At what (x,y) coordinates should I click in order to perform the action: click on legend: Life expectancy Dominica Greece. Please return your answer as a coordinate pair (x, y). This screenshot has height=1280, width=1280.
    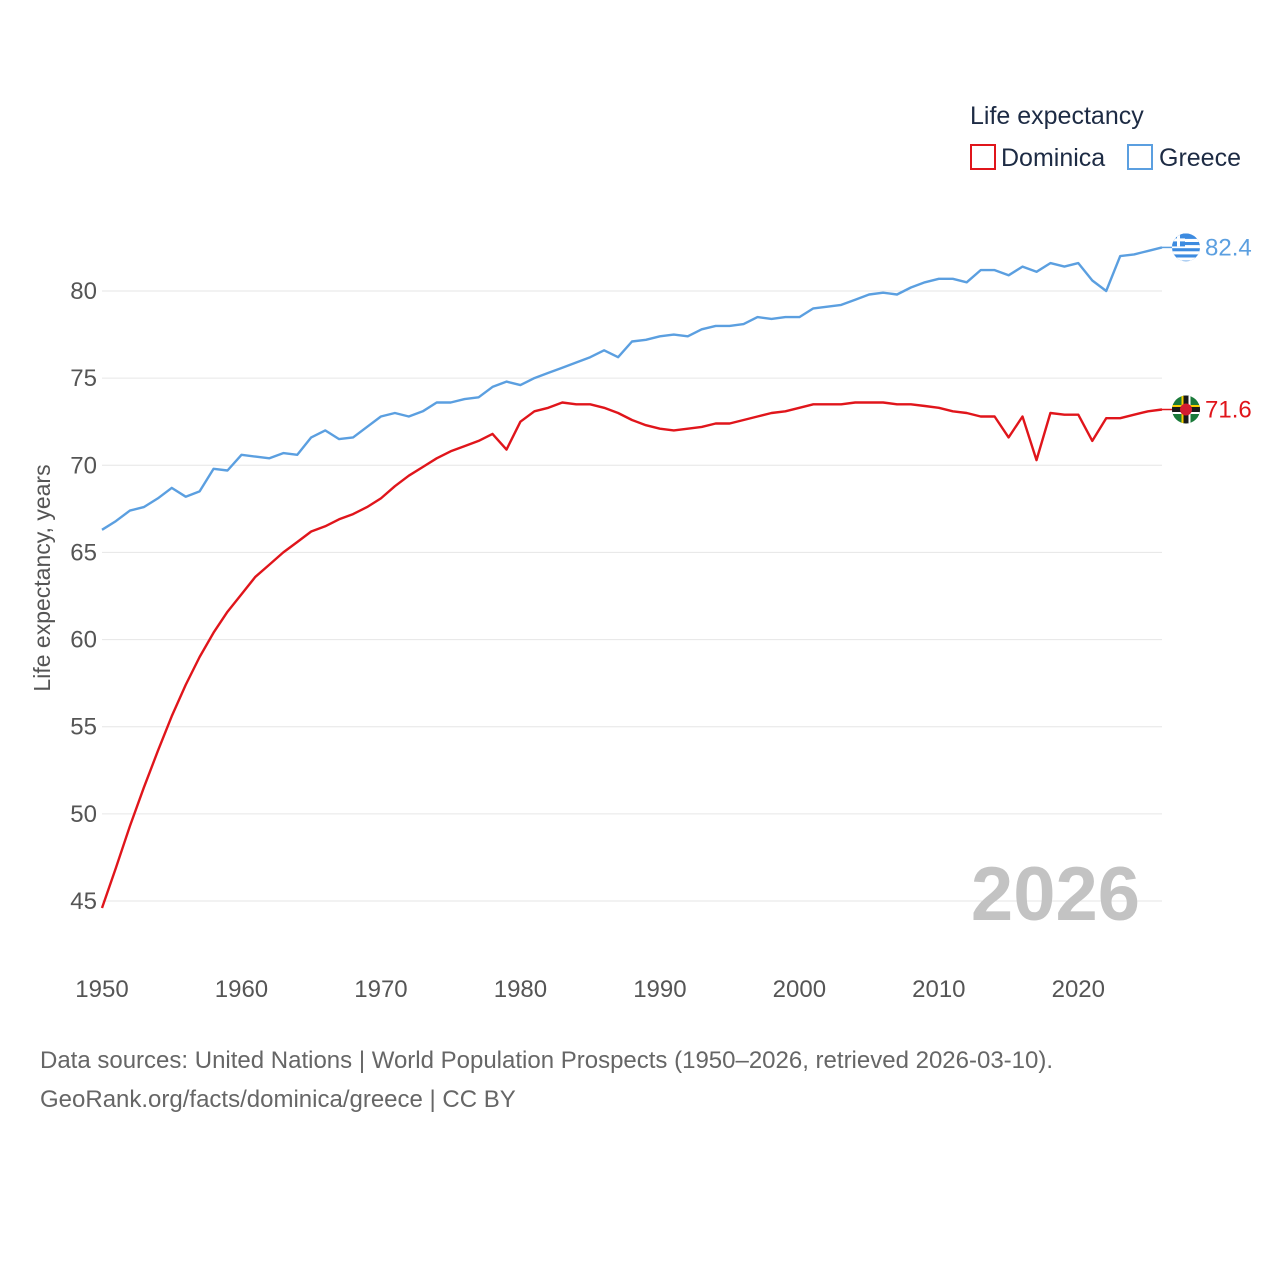
    Looking at the image, I should click on (1105, 137).